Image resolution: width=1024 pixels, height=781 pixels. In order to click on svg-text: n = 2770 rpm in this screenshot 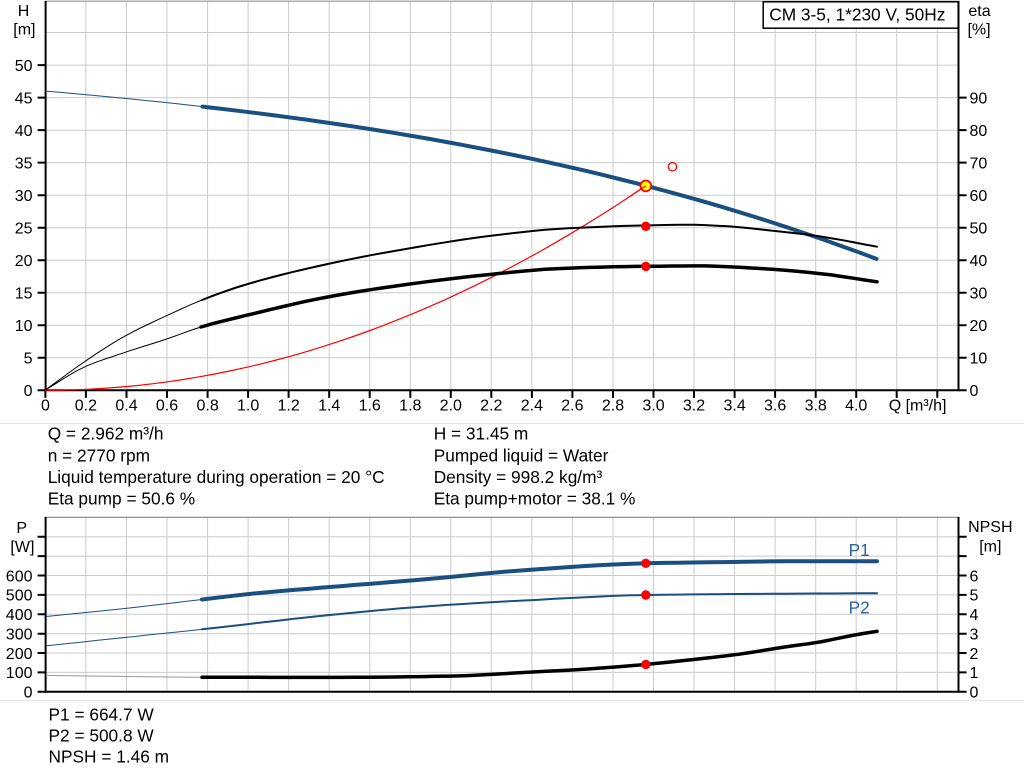, I will do `click(99, 455)`.